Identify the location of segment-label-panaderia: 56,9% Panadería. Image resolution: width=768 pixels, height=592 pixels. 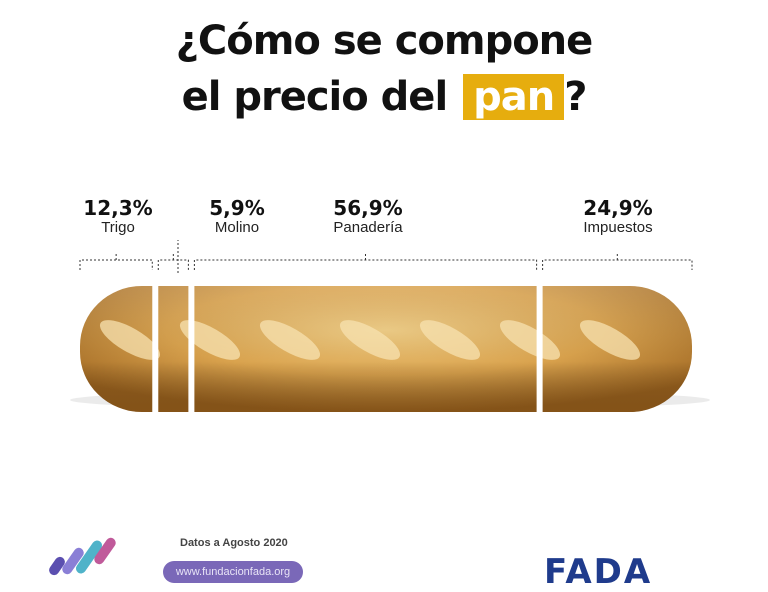
(368, 217).